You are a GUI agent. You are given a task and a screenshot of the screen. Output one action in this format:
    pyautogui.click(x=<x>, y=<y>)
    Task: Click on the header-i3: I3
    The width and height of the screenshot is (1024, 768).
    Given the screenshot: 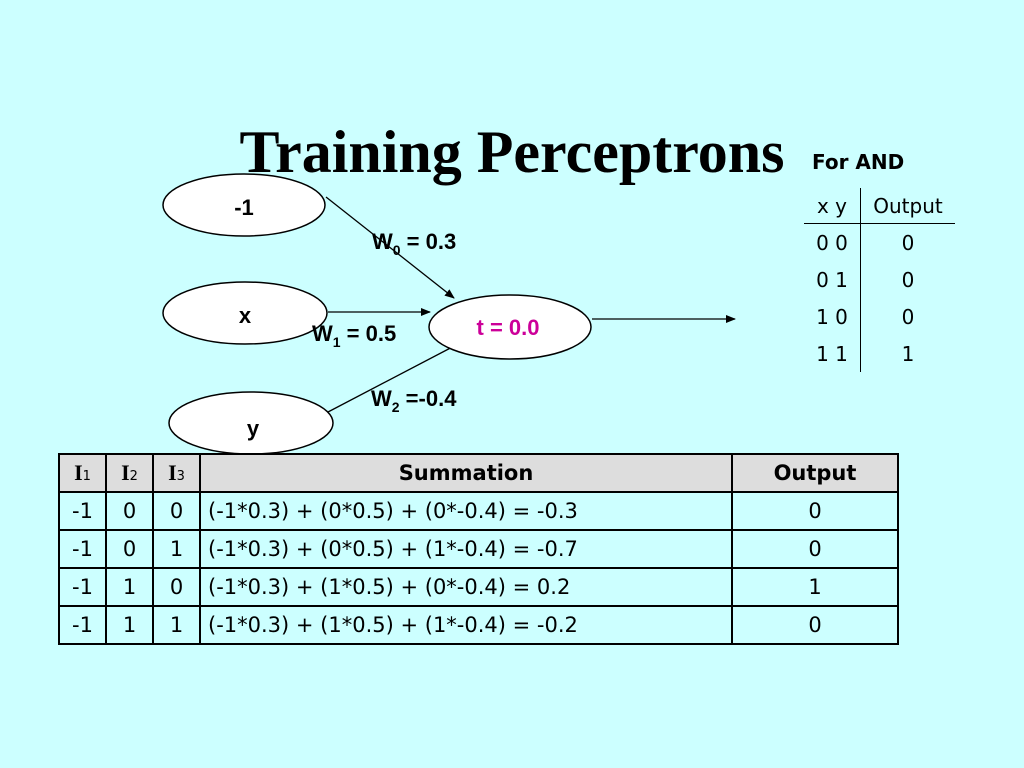 What is the action you would take?
    pyautogui.click(x=176, y=473)
    